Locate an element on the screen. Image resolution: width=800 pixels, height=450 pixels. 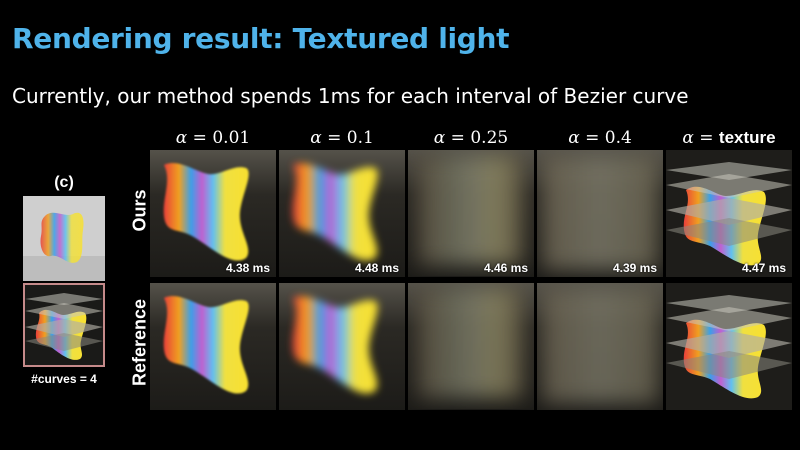
render-ours-alpha-01: 4.48 ms is located at coordinates (342, 213).